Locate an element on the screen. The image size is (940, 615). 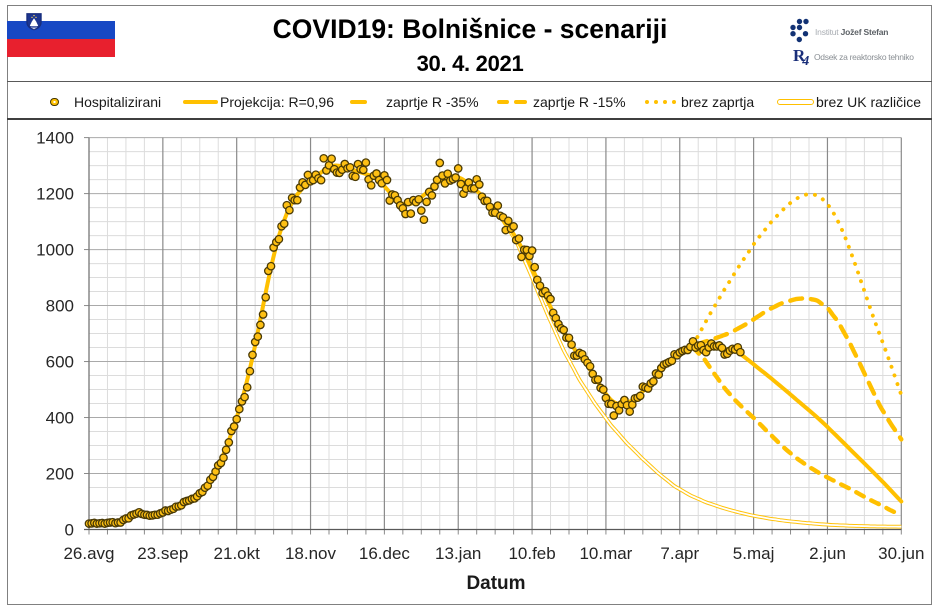
svg-text: 7.apr is located at coordinates (679, 553).